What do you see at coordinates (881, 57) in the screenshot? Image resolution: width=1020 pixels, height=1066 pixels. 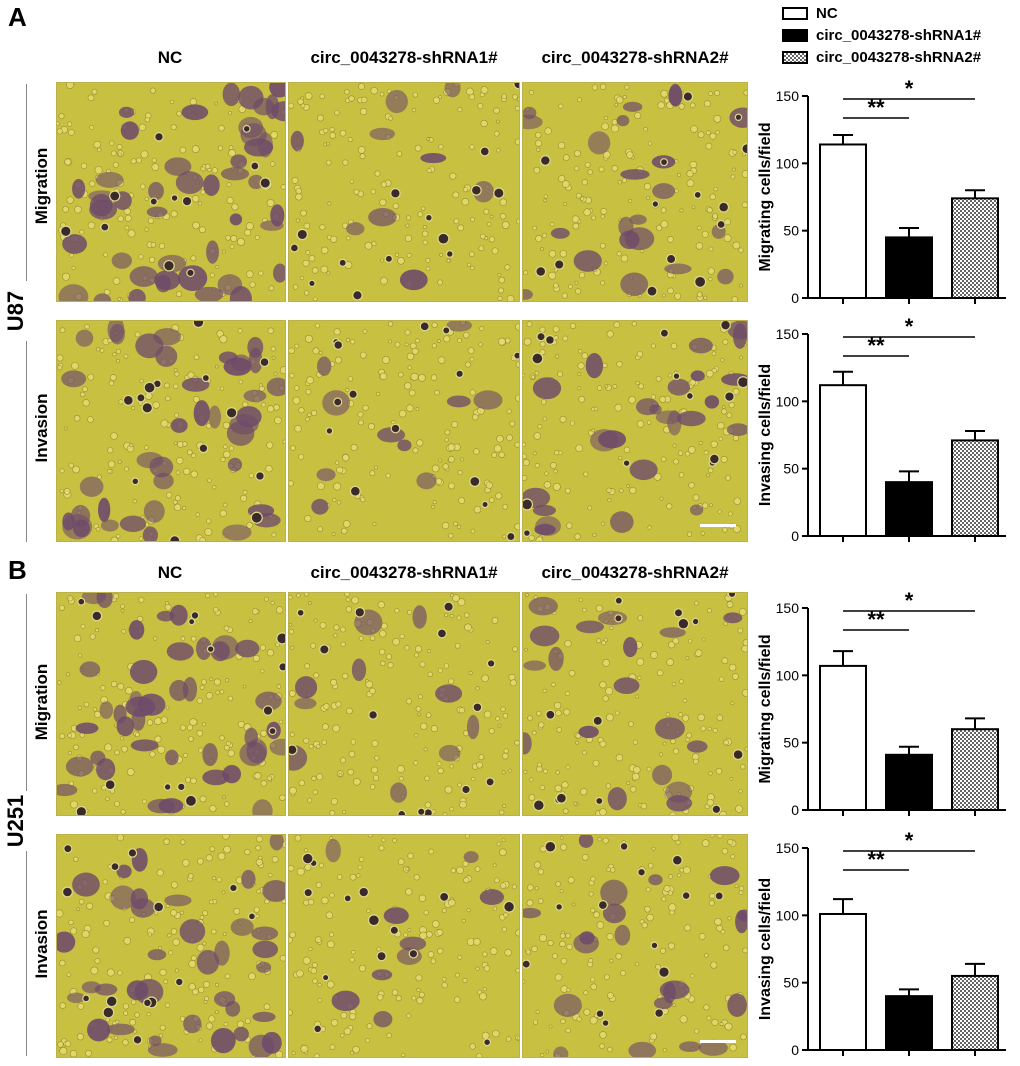 I see `legend-item-shrna2: circ_0043278-shRNA2#` at bounding box center [881, 57].